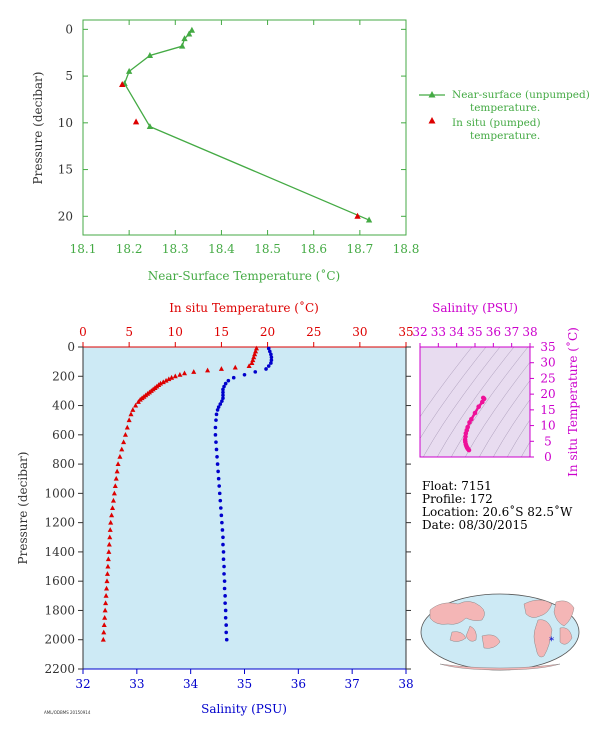 This screenshot has width=601, height=732. I want to click on bottom-x-tick-label: 32, so click(82, 684).